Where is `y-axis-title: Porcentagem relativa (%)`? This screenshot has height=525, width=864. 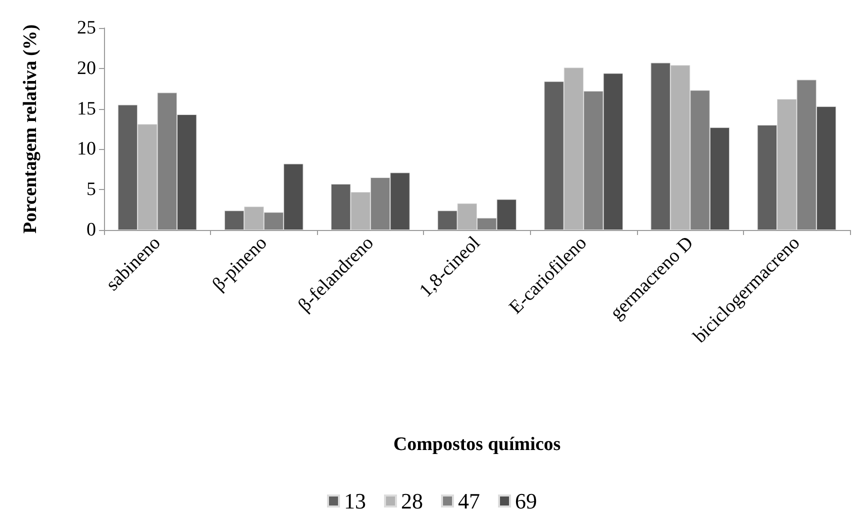 y-axis-title: Porcentagem relativa (%) is located at coordinates (30, 129).